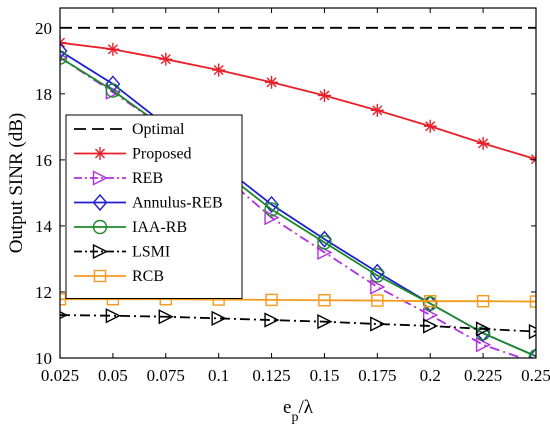 The height and width of the screenshot is (428, 550). Describe the element at coordinates (43, 358) in the screenshot. I see `y-tick-label: 10` at that location.